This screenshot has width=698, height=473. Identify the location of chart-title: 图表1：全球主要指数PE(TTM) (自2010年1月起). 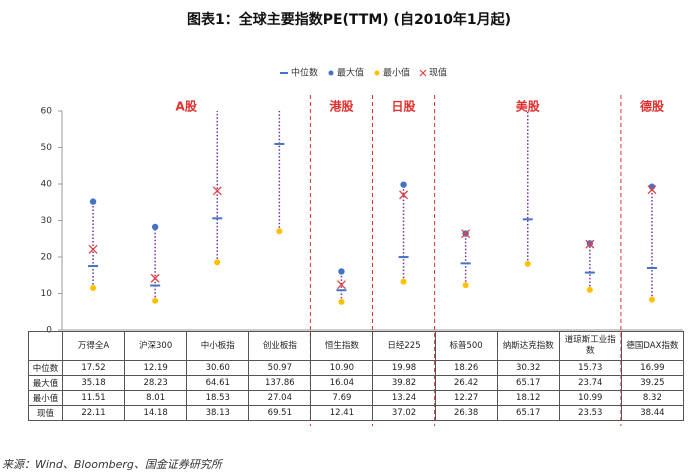
(349, 19).